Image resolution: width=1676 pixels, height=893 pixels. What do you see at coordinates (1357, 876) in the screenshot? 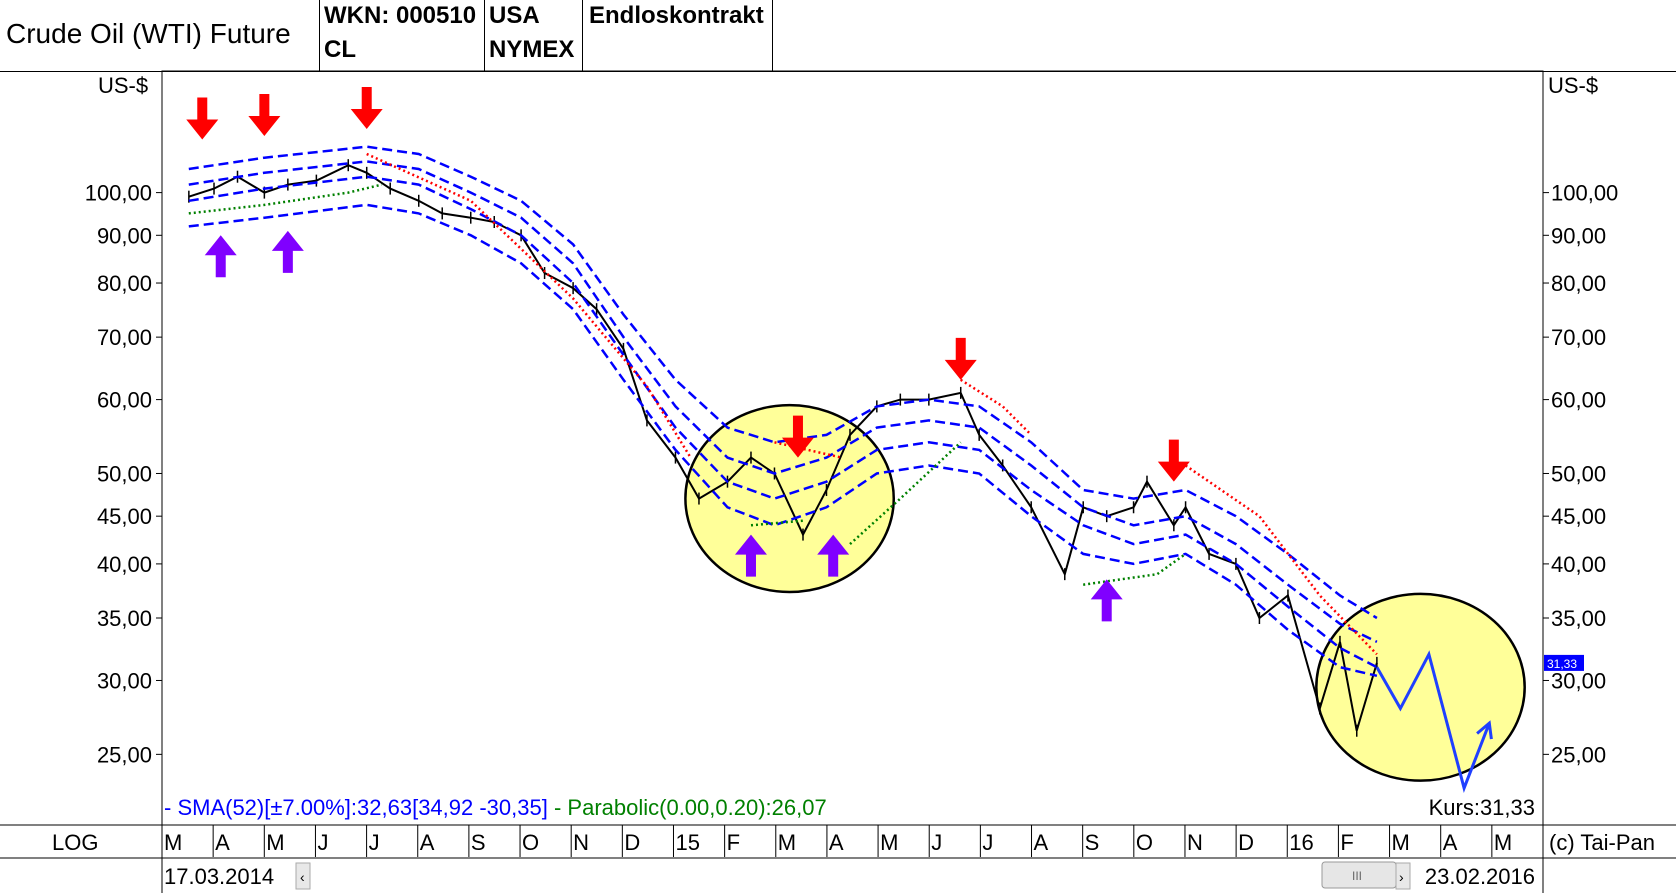
I see `scroll-grip-icon: III` at bounding box center [1357, 876].